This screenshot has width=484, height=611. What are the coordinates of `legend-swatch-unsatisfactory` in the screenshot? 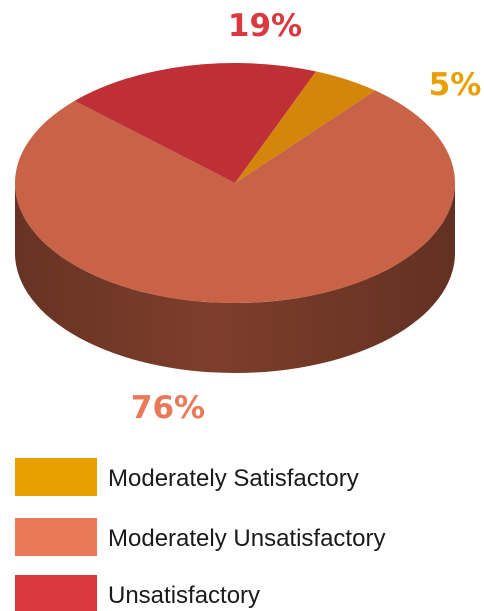 It's located at (56, 593).